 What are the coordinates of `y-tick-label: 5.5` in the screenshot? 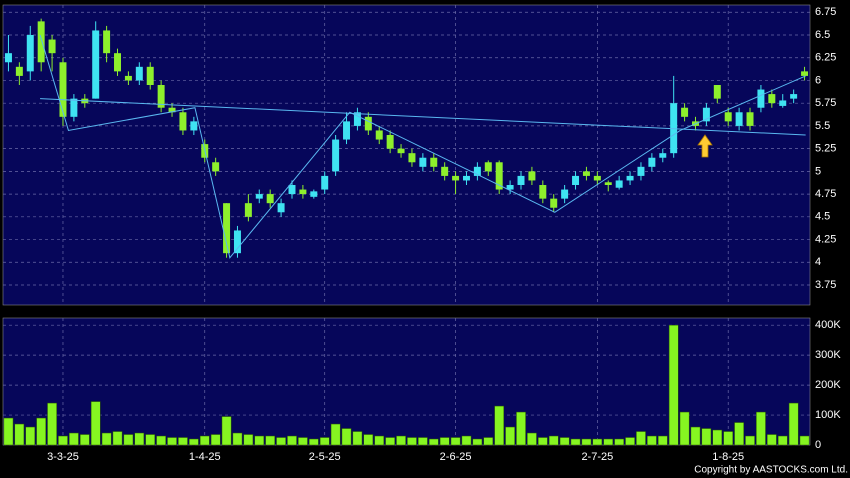 It's located at (822, 126).